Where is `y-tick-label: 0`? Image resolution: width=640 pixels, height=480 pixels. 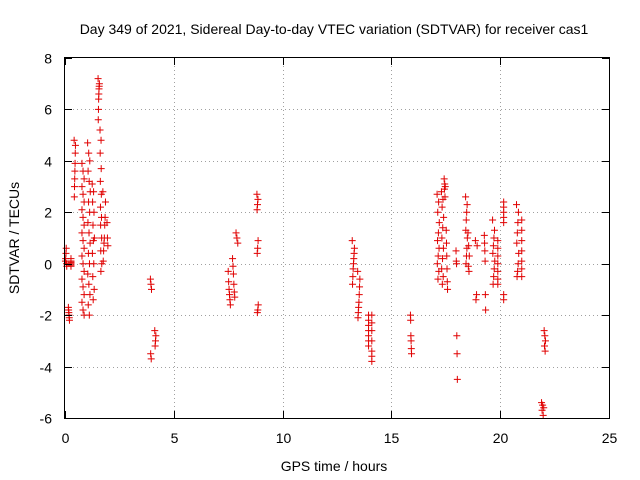 y-tick-label: 0 is located at coordinates (48, 265).